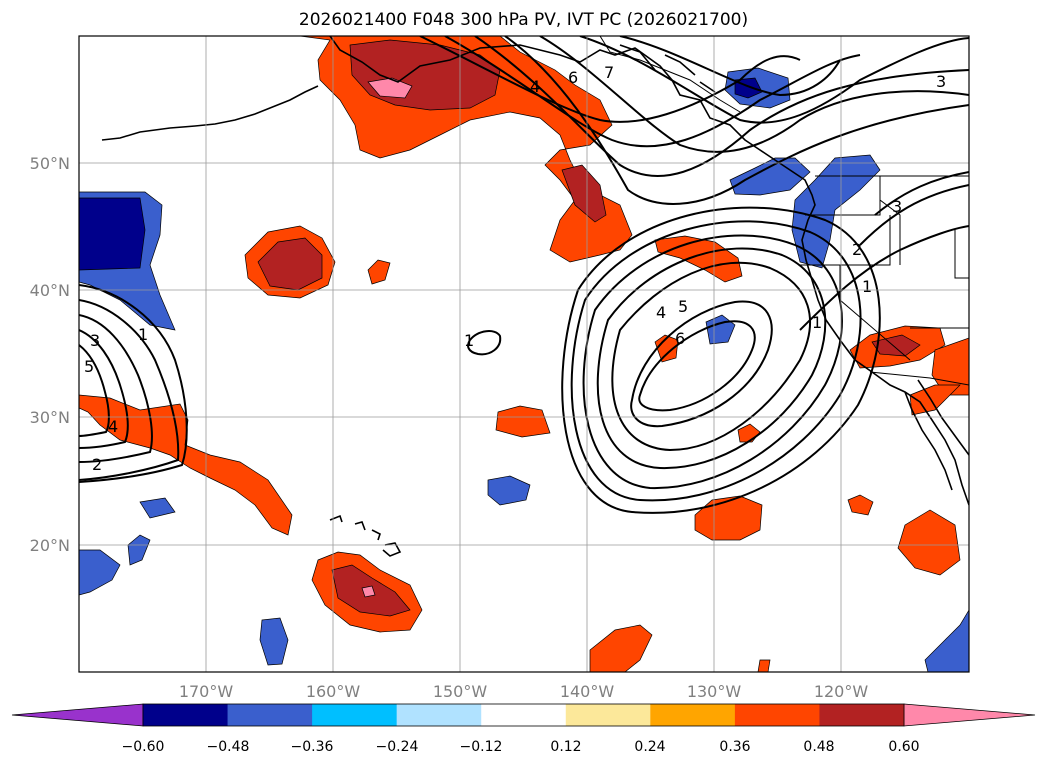 The width and height of the screenshot is (1047, 765). I want to click on pv-area-174w-20n, so click(139, 550).